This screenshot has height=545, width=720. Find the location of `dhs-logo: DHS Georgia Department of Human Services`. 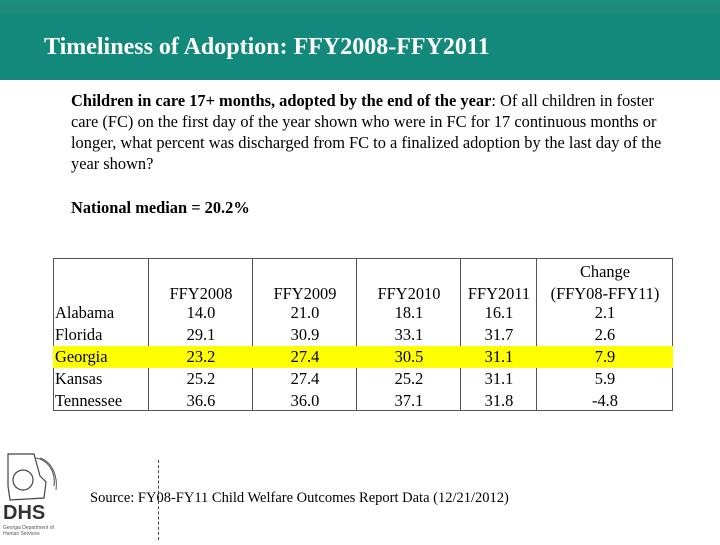

dhs-logo: DHS Georgia Department of Human Services is located at coordinates (31, 493).